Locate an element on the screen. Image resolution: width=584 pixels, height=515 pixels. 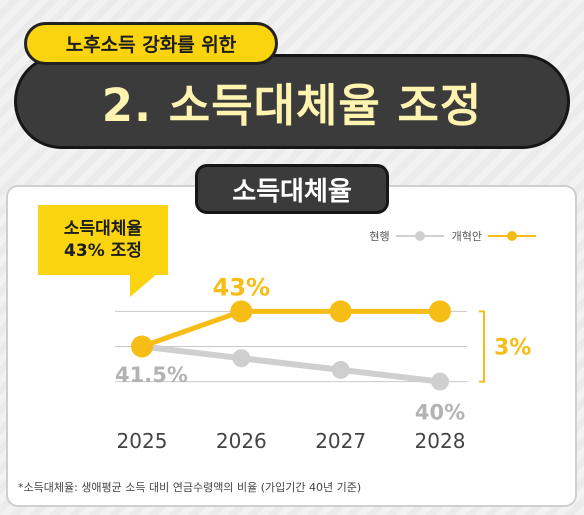
difference-label: 3% is located at coordinates (512, 348).